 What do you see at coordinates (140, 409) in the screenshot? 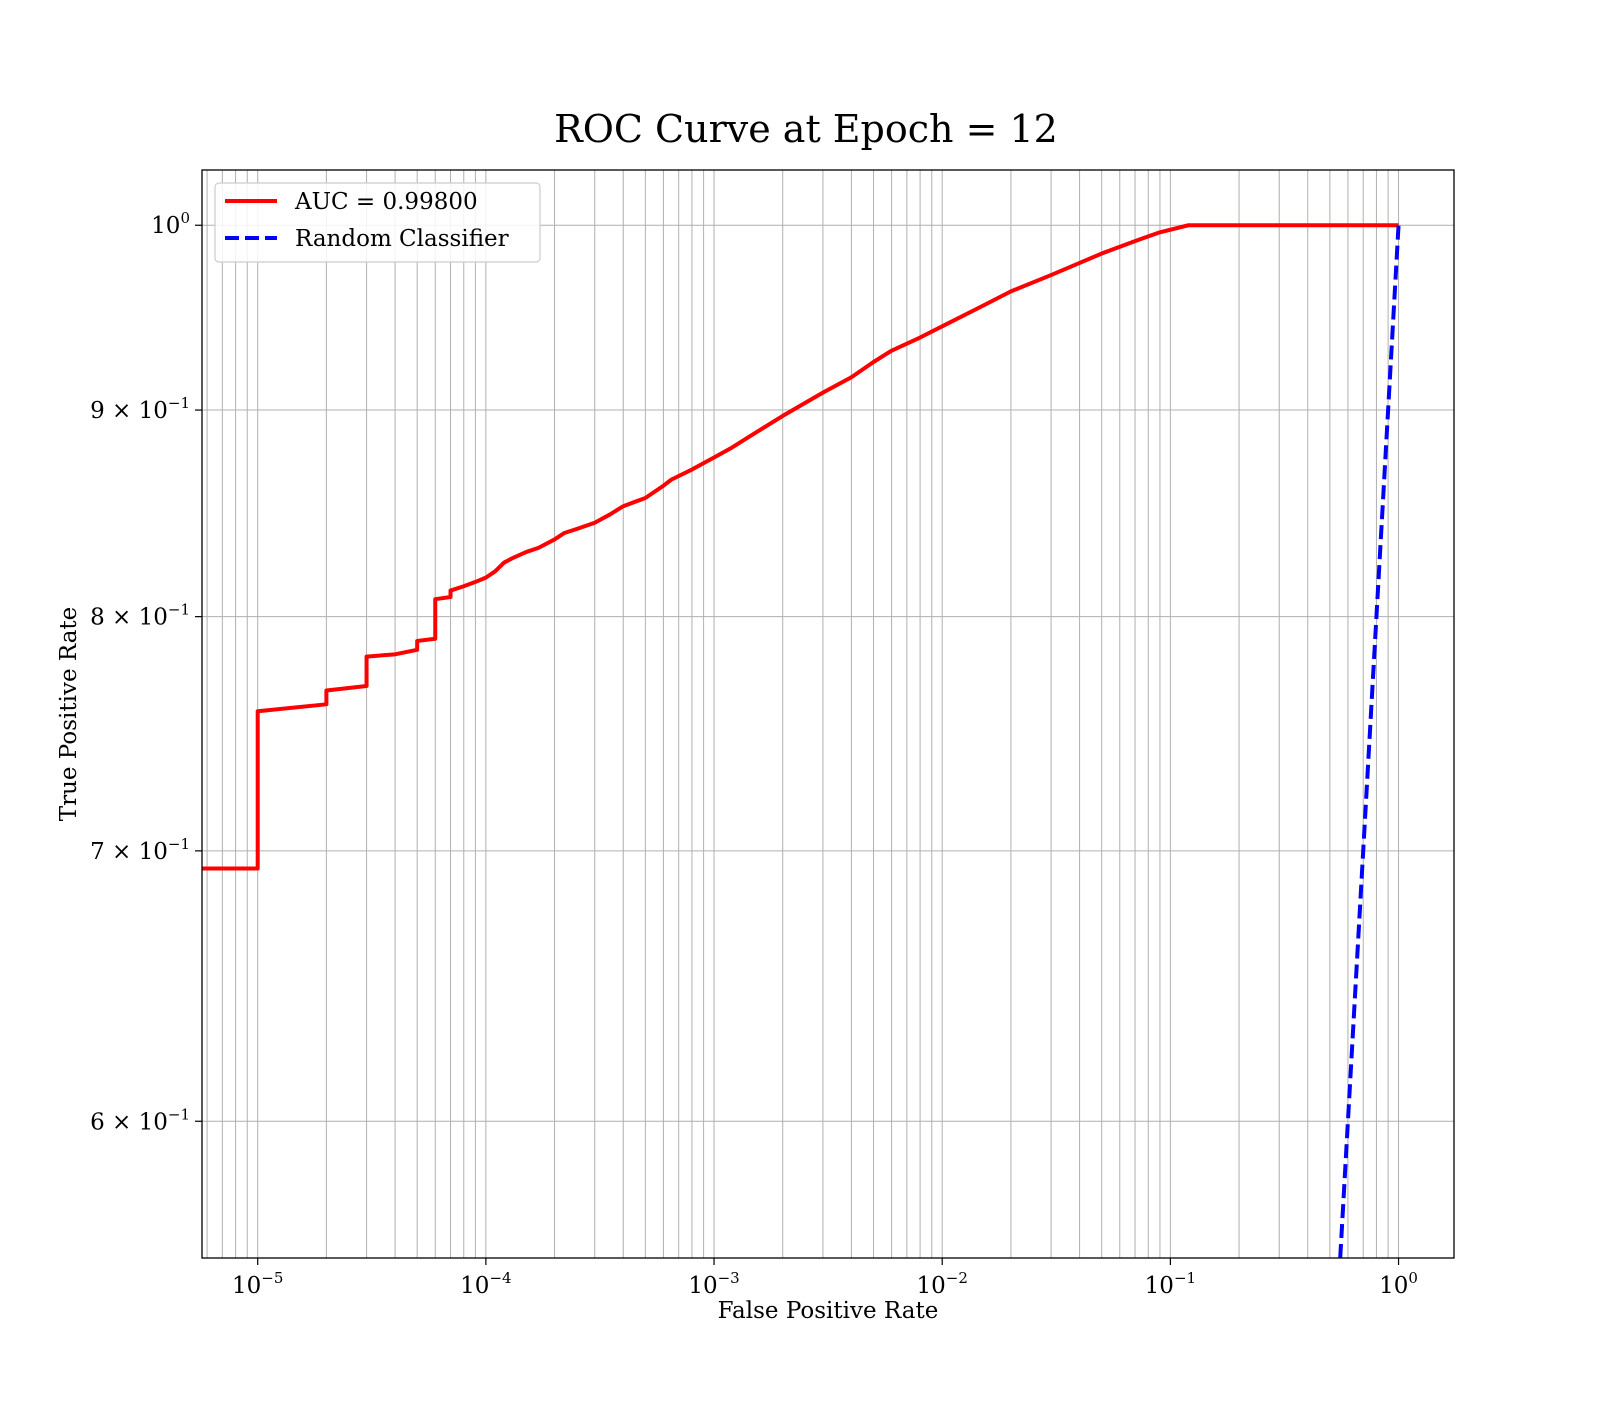
I see `y-tick-label: 9 × 10⁻¹` at bounding box center [140, 409].